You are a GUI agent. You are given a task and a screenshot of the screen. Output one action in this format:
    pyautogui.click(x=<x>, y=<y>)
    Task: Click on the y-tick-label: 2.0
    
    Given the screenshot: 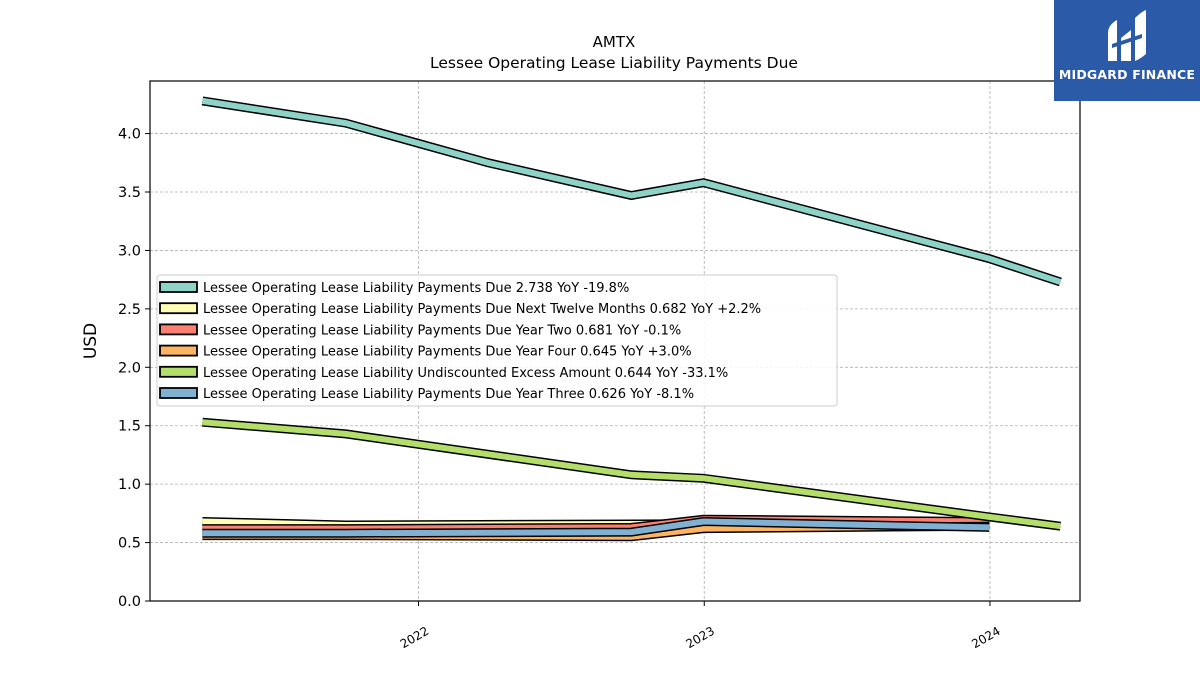 What is the action you would take?
    pyautogui.click(x=129, y=368)
    